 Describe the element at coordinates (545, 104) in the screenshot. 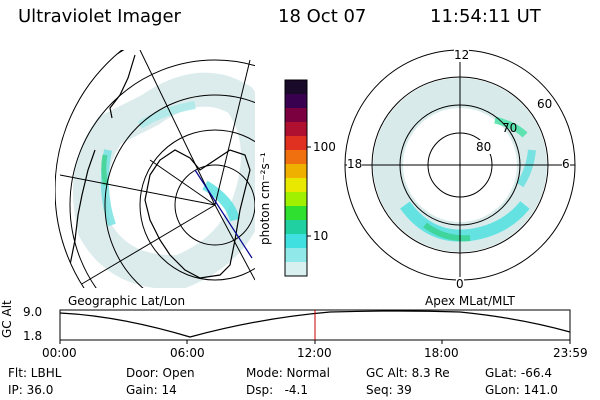

I see `mlat-label-60: 60` at that location.